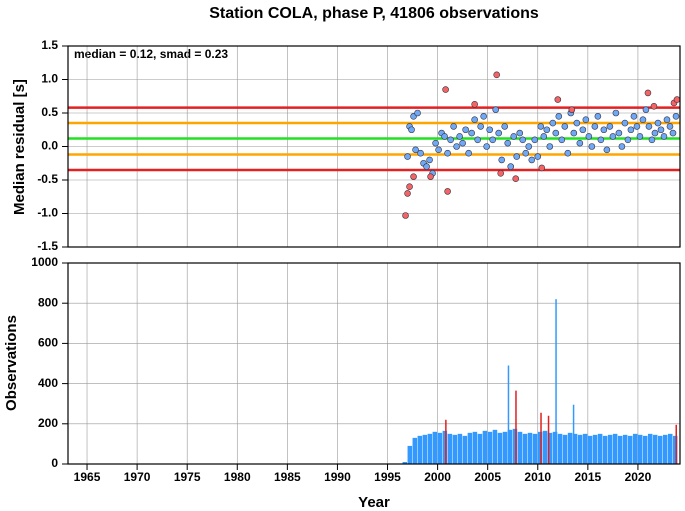  I want to click on y-tick-label: 200, so click(48, 423).